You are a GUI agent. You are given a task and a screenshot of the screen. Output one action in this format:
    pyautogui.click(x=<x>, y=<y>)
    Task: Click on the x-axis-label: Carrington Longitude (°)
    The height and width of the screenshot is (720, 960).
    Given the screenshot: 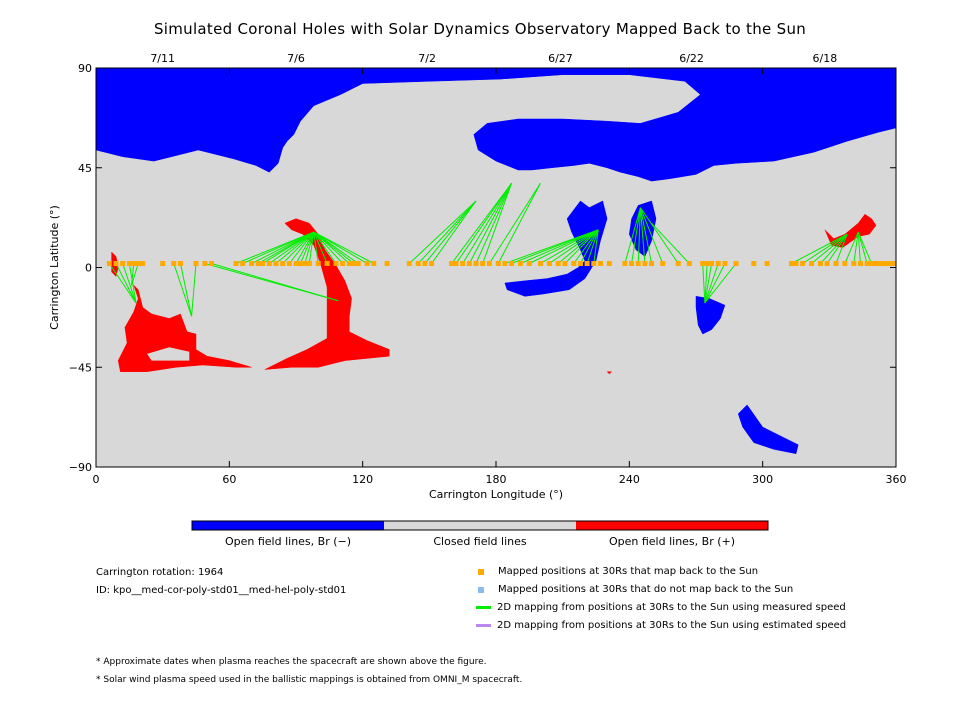 What is the action you would take?
    pyautogui.click(x=496, y=494)
    